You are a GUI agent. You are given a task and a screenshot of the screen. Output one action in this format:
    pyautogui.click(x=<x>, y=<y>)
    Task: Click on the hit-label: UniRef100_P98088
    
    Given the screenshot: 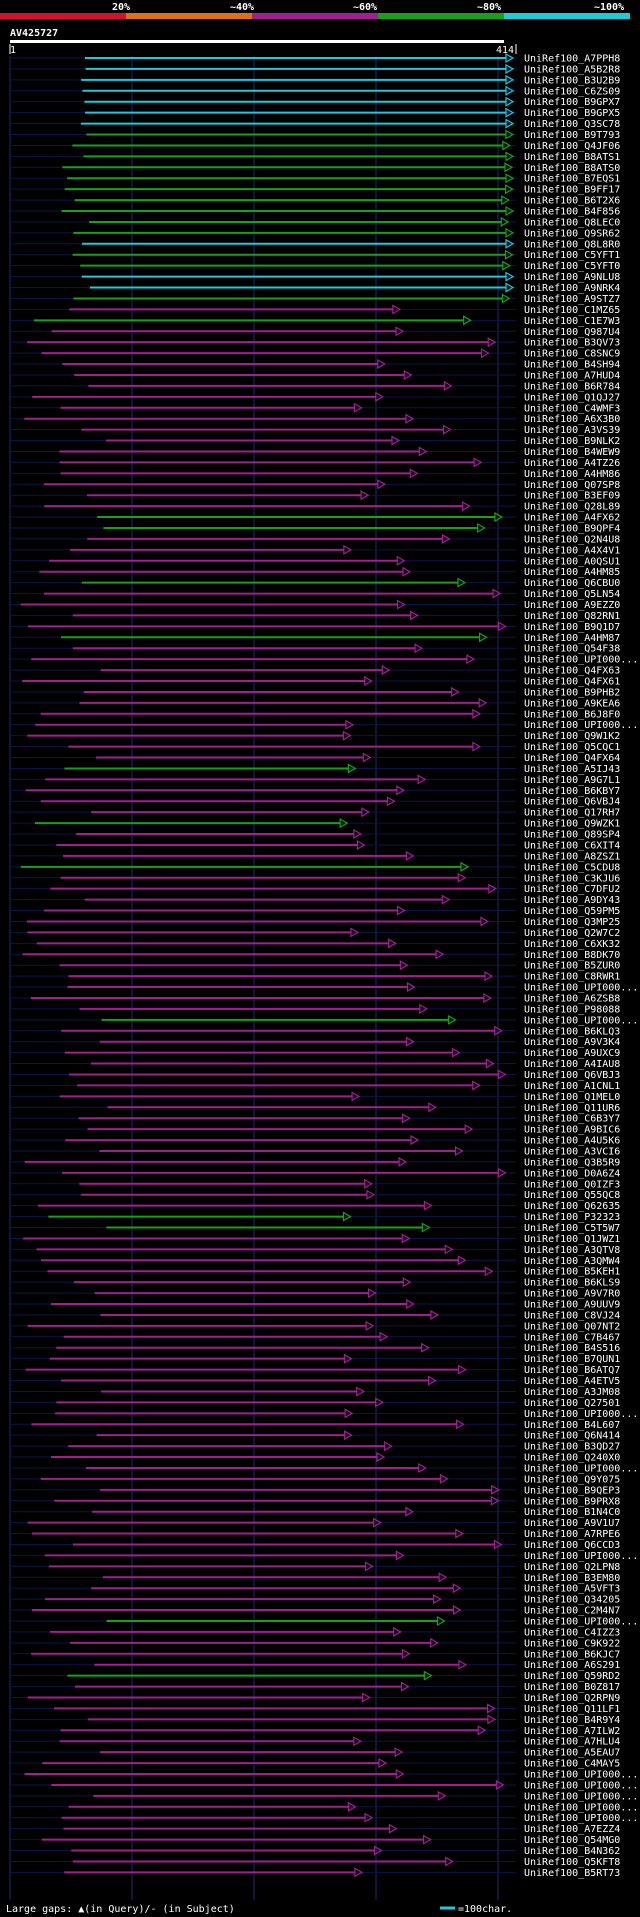 What is the action you would take?
    pyautogui.click(x=572, y=1009)
    